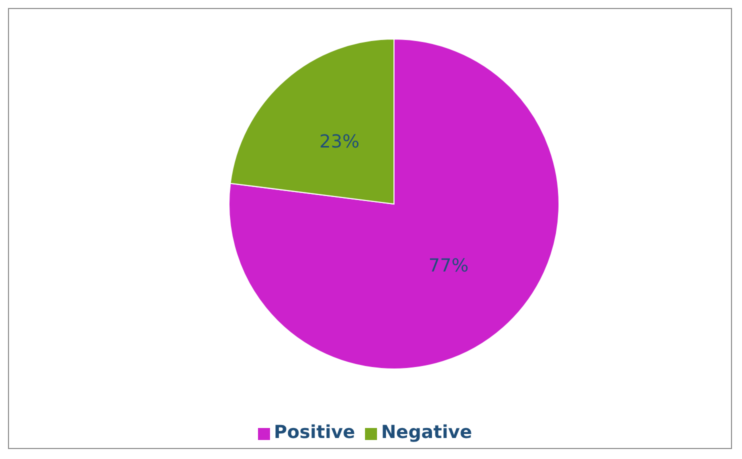 The height and width of the screenshot is (459, 742). I want to click on data-label: 77%, so click(448, 265).